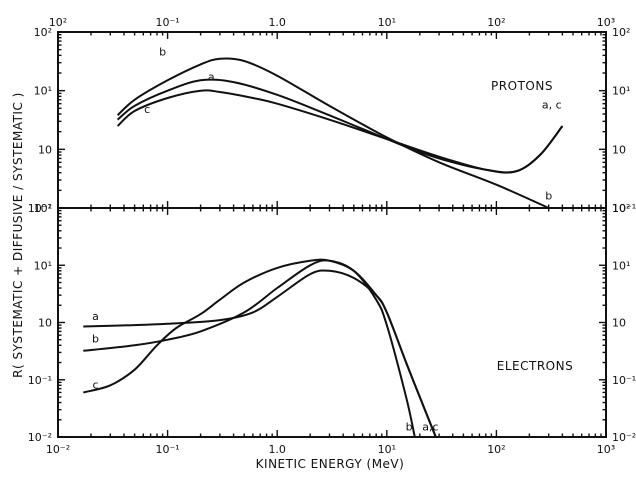 This screenshot has width=636, height=495. I want to click on curve-end-label: a,c, so click(430, 426).